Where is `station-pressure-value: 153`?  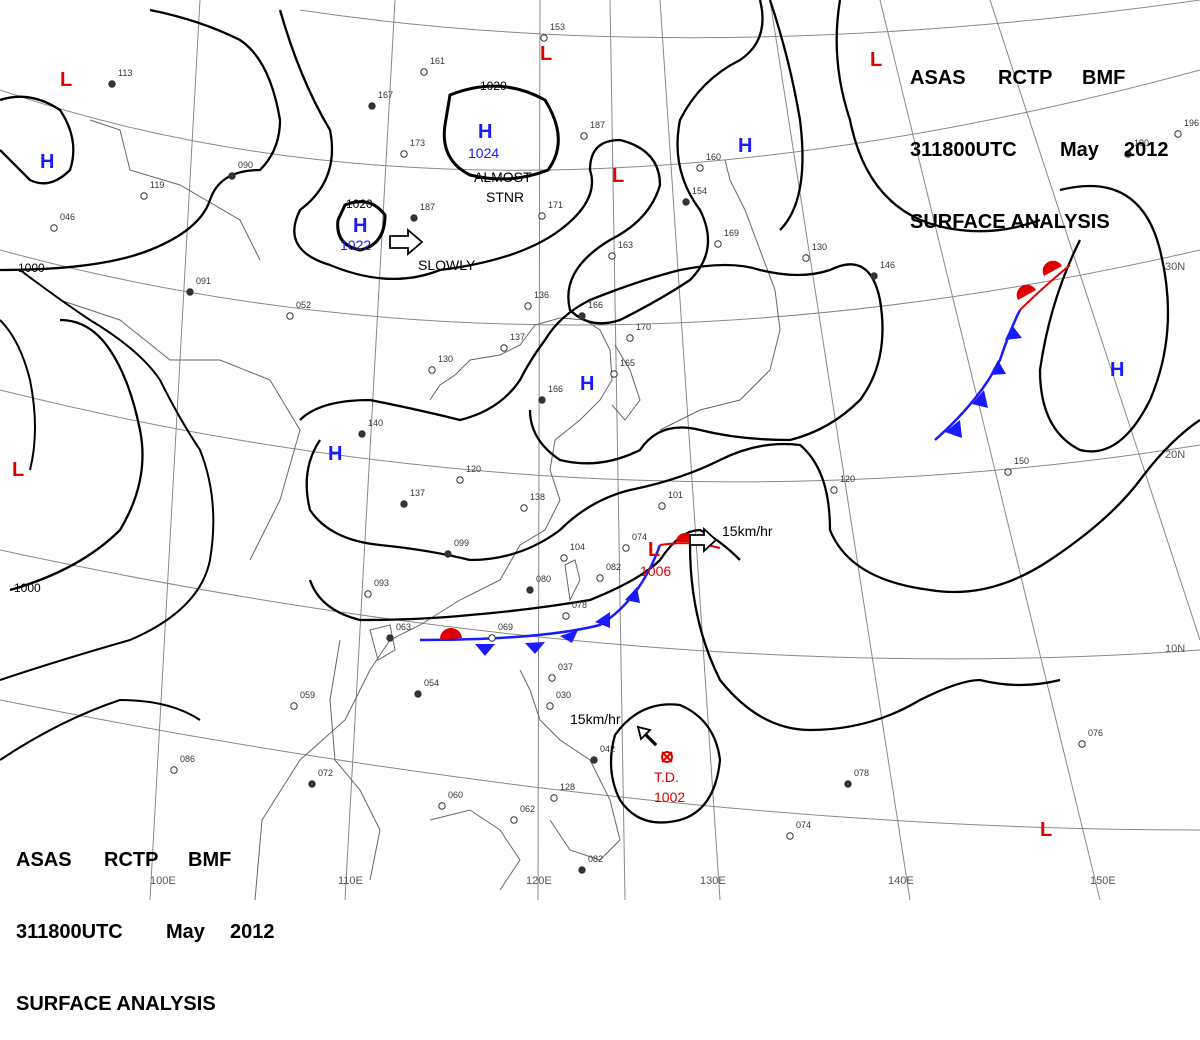
station-pressure-value: 153 is located at coordinates (557, 27).